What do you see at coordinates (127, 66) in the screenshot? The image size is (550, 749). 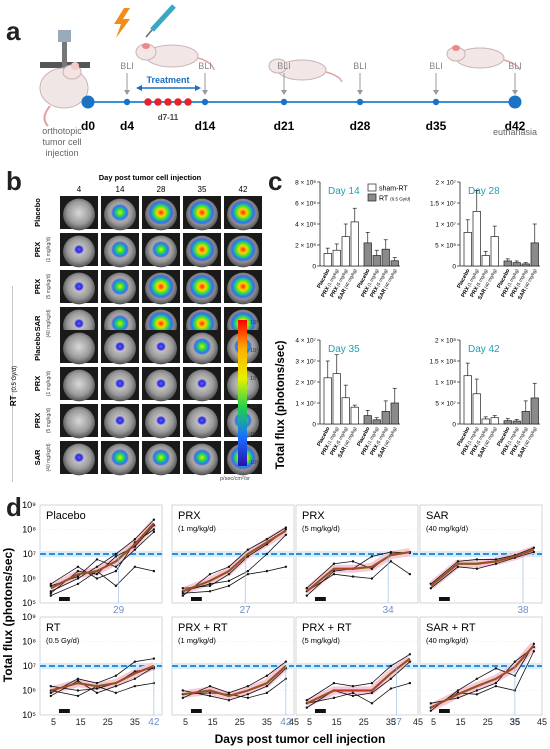 I see `bli-label-d4: BLI` at bounding box center [127, 66].